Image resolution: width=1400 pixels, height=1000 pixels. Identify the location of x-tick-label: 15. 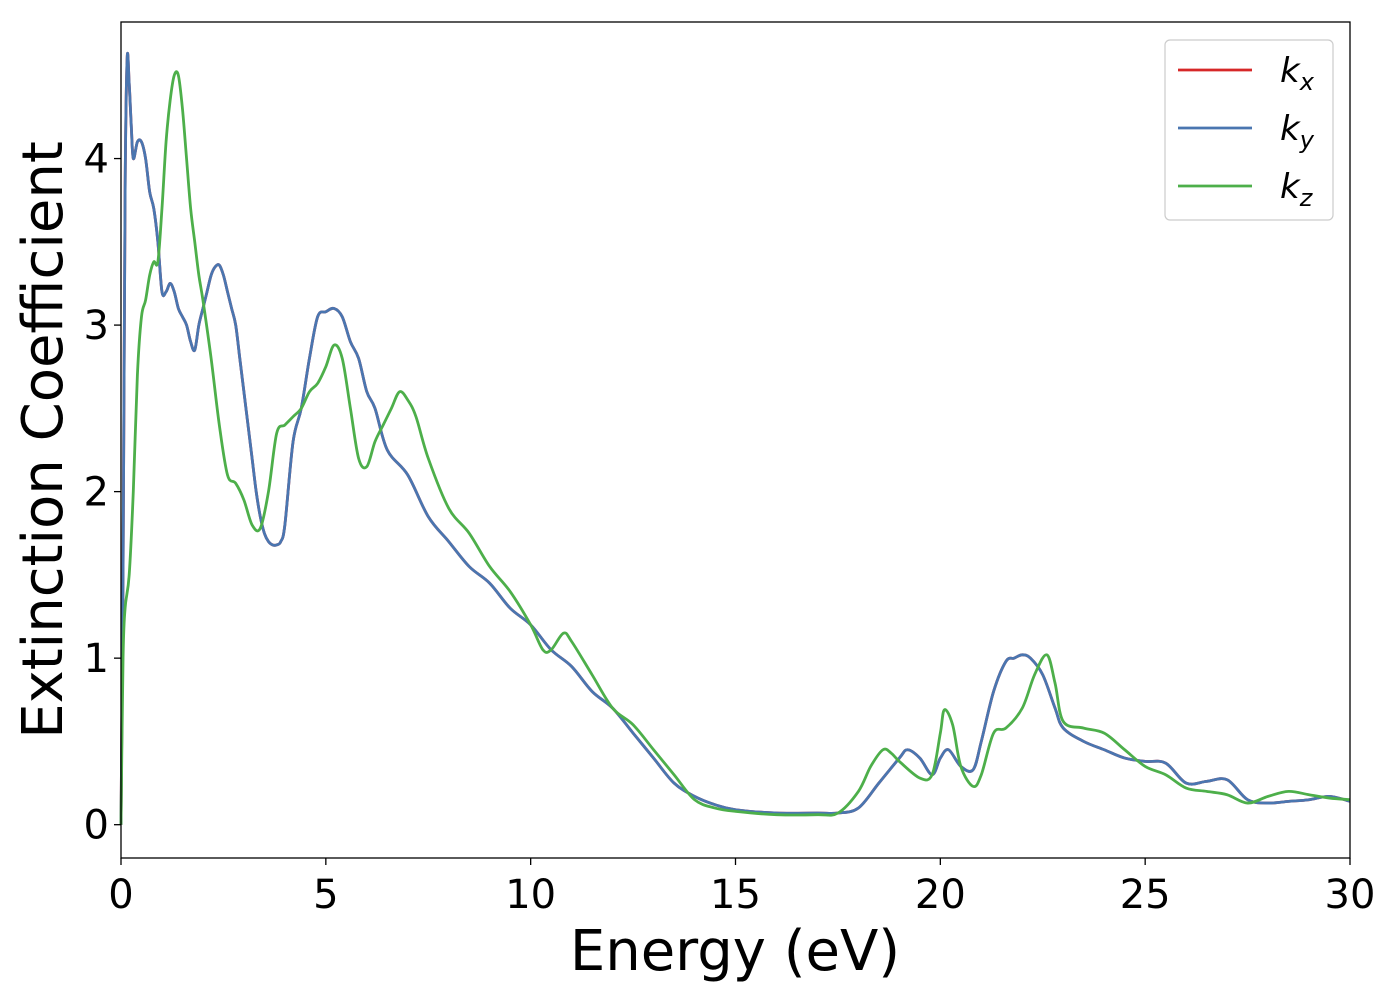
(735, 895).